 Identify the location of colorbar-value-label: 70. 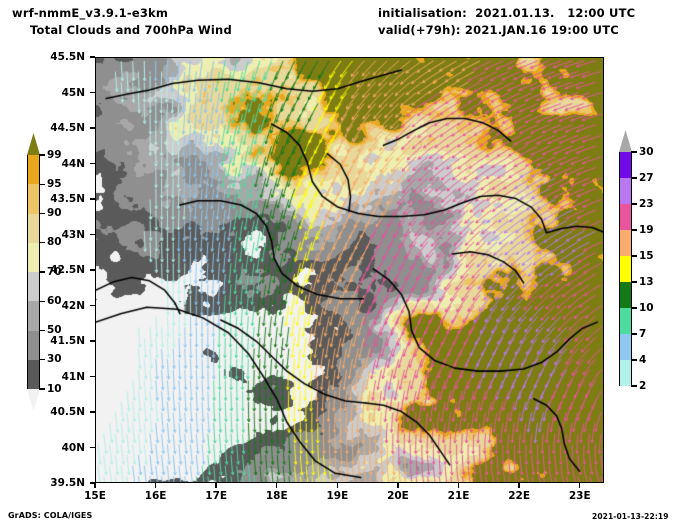
(54, 271).